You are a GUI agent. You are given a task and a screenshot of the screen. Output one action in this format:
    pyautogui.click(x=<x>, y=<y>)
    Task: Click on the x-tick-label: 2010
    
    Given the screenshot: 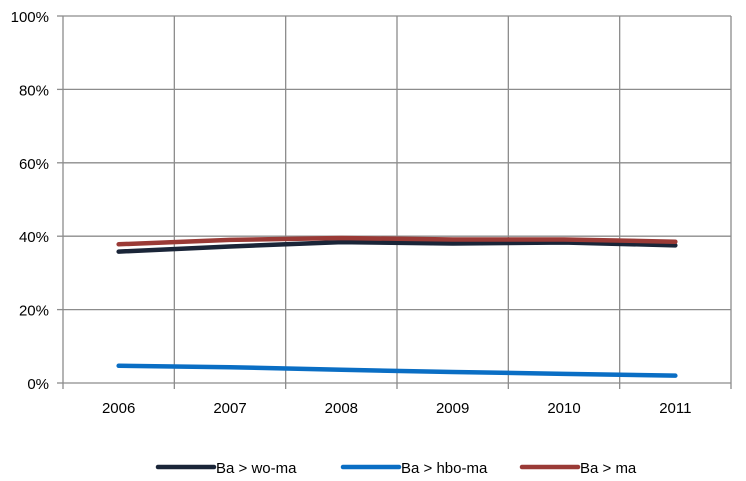 What is the action you would take?
    pyautogui.click(x=563, y=408)
    